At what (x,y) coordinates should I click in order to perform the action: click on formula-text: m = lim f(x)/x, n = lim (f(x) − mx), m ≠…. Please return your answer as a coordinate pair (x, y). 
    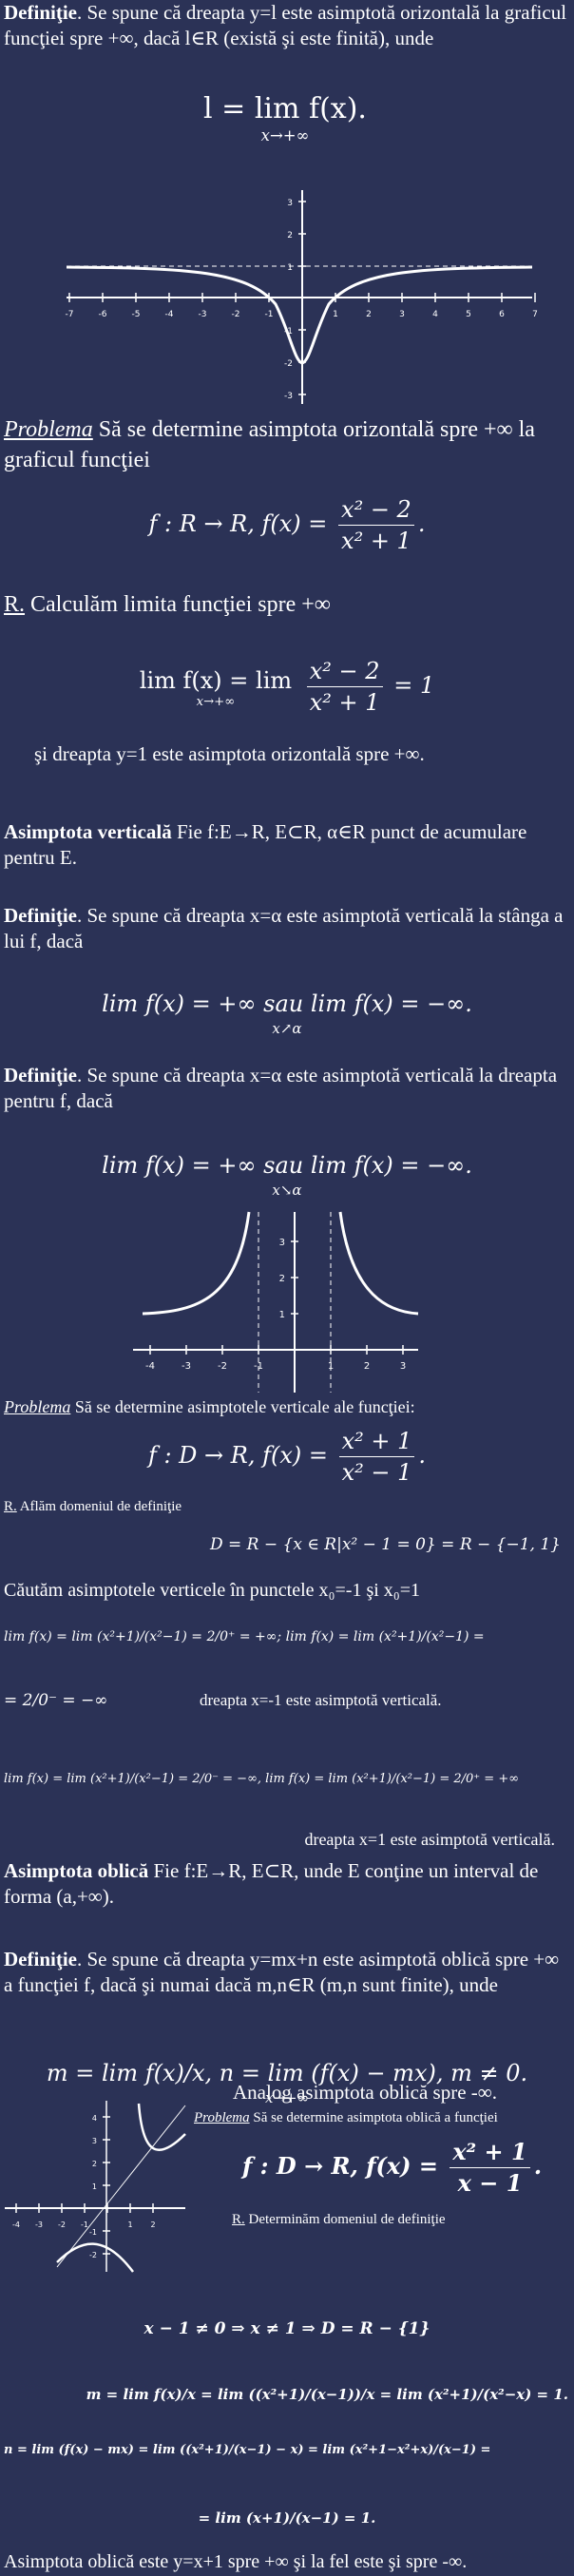
    Looking at the image, I should click on (287, 2073).